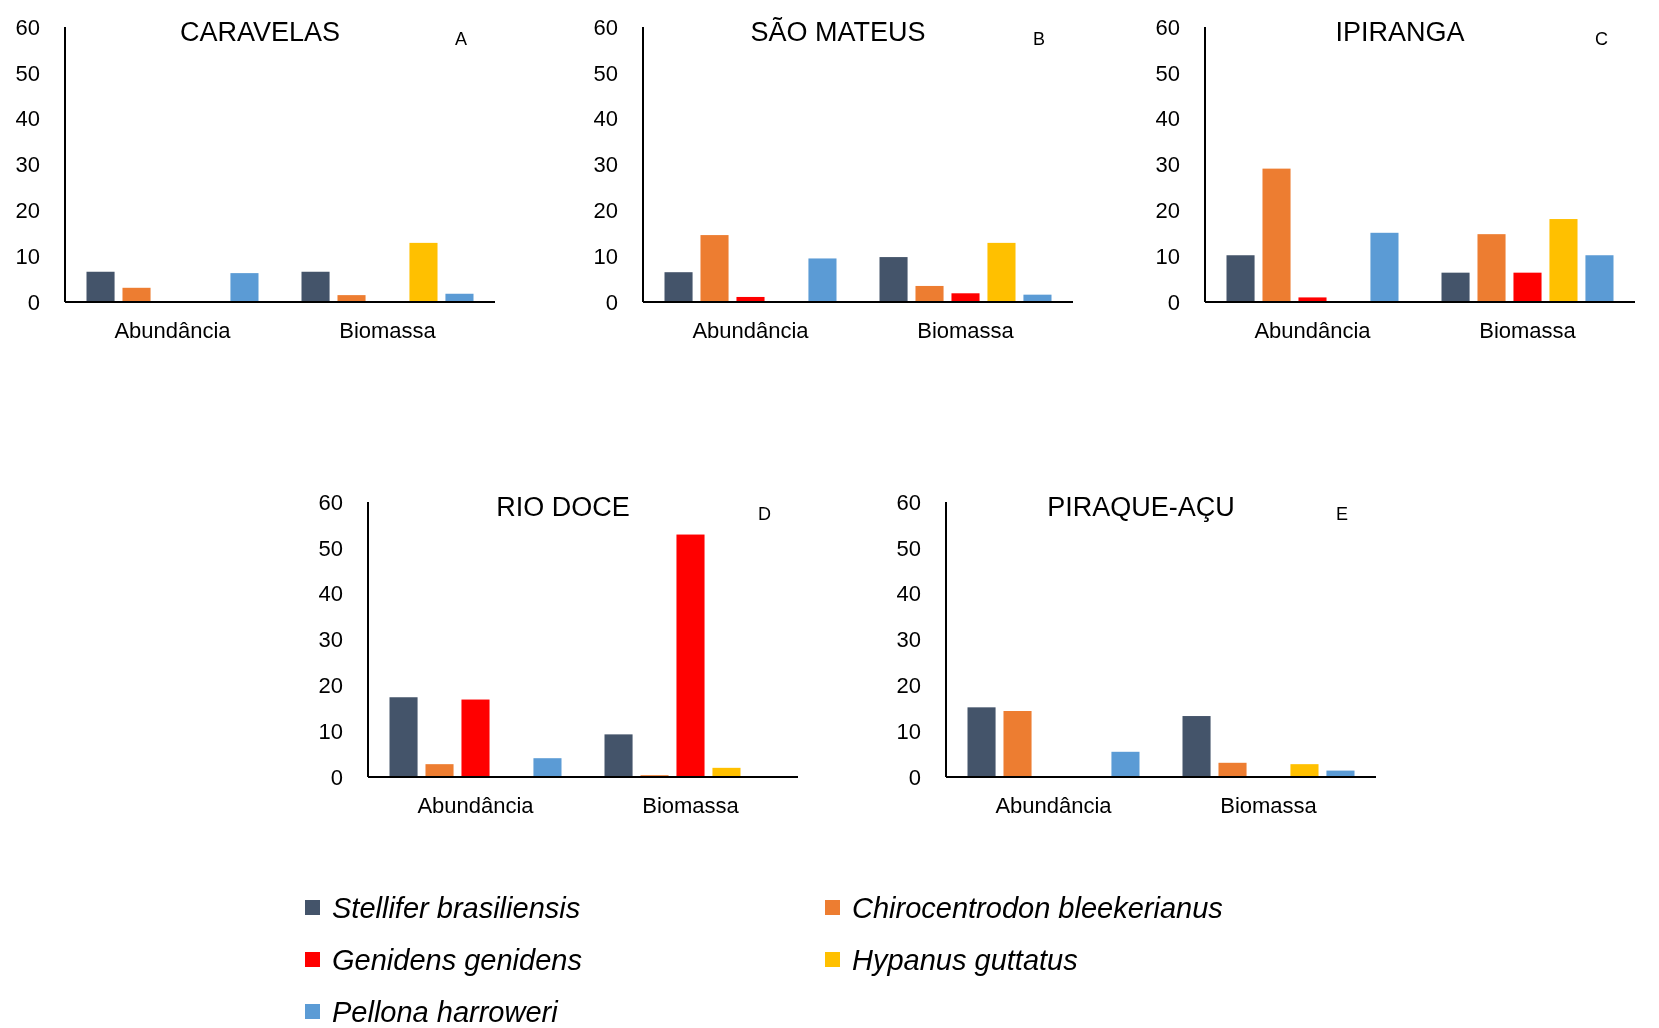  What do you see at coordinates (456, 908) in the screenshot?
I see `legend-label: Stellifer brasiliensis` at bounding box center [456, 908].